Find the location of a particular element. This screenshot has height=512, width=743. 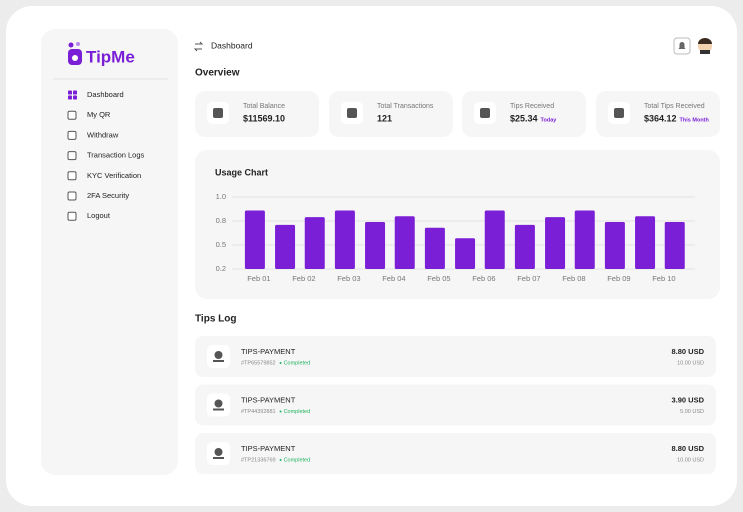

x-tick-label: Feb 06 is located at coordinates (483, 278).